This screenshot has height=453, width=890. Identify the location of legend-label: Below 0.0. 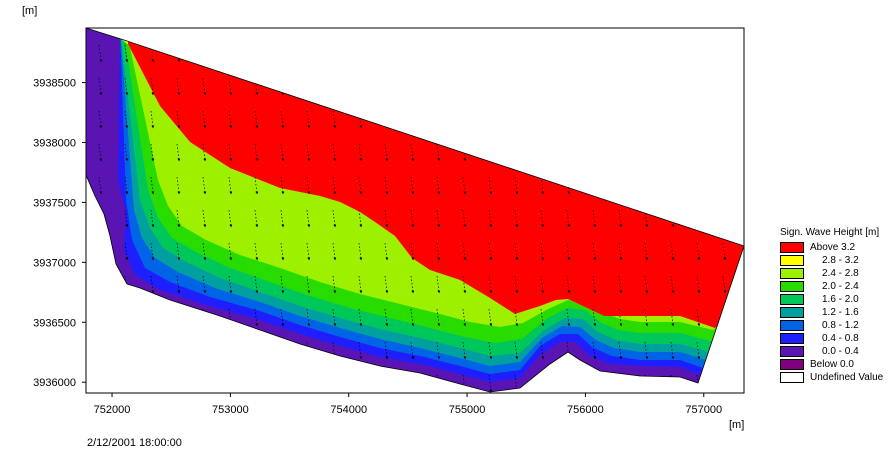
(832, 364).